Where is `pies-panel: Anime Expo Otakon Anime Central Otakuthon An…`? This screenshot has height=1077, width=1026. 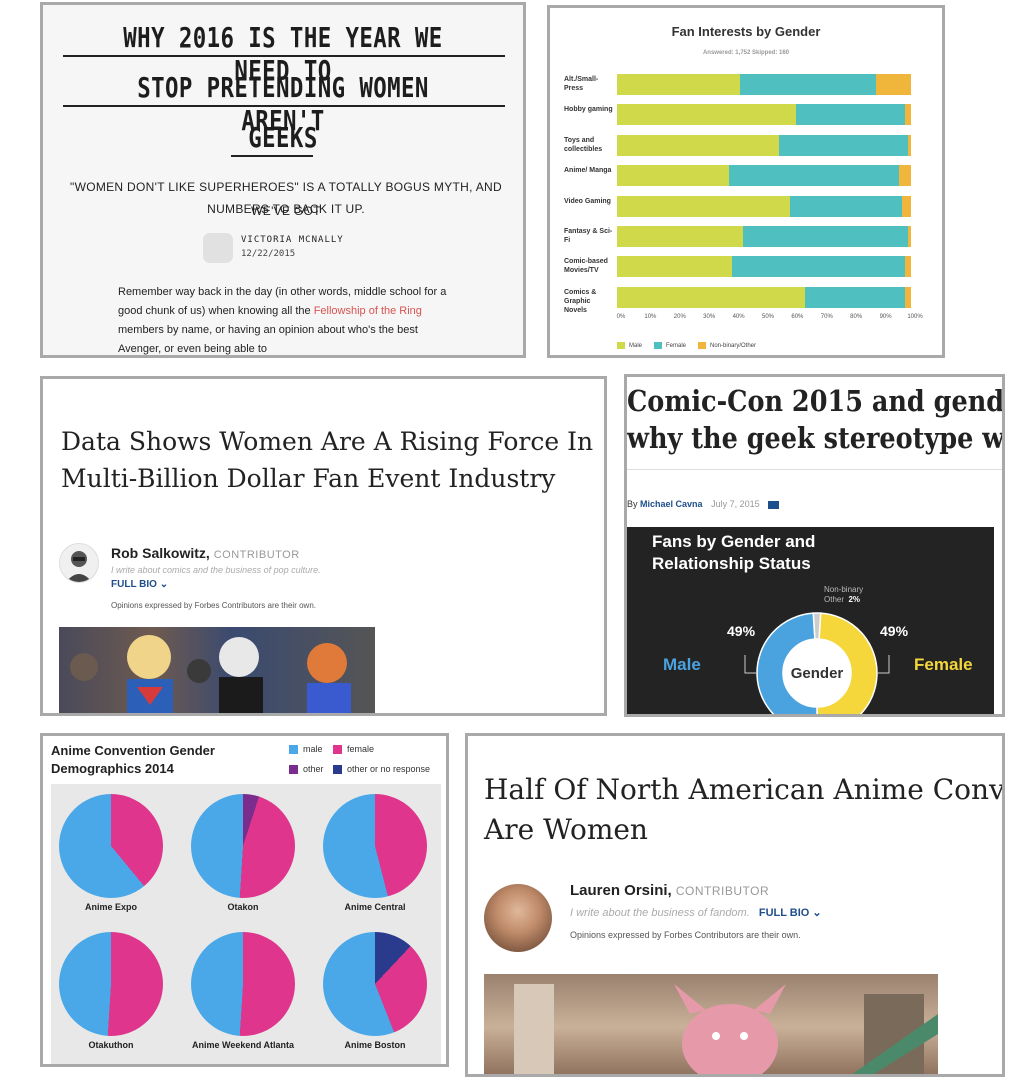
pies-panel: Anime Expo Otakon Anime Central Otakuthon An… is located at coordinates (246, 924).